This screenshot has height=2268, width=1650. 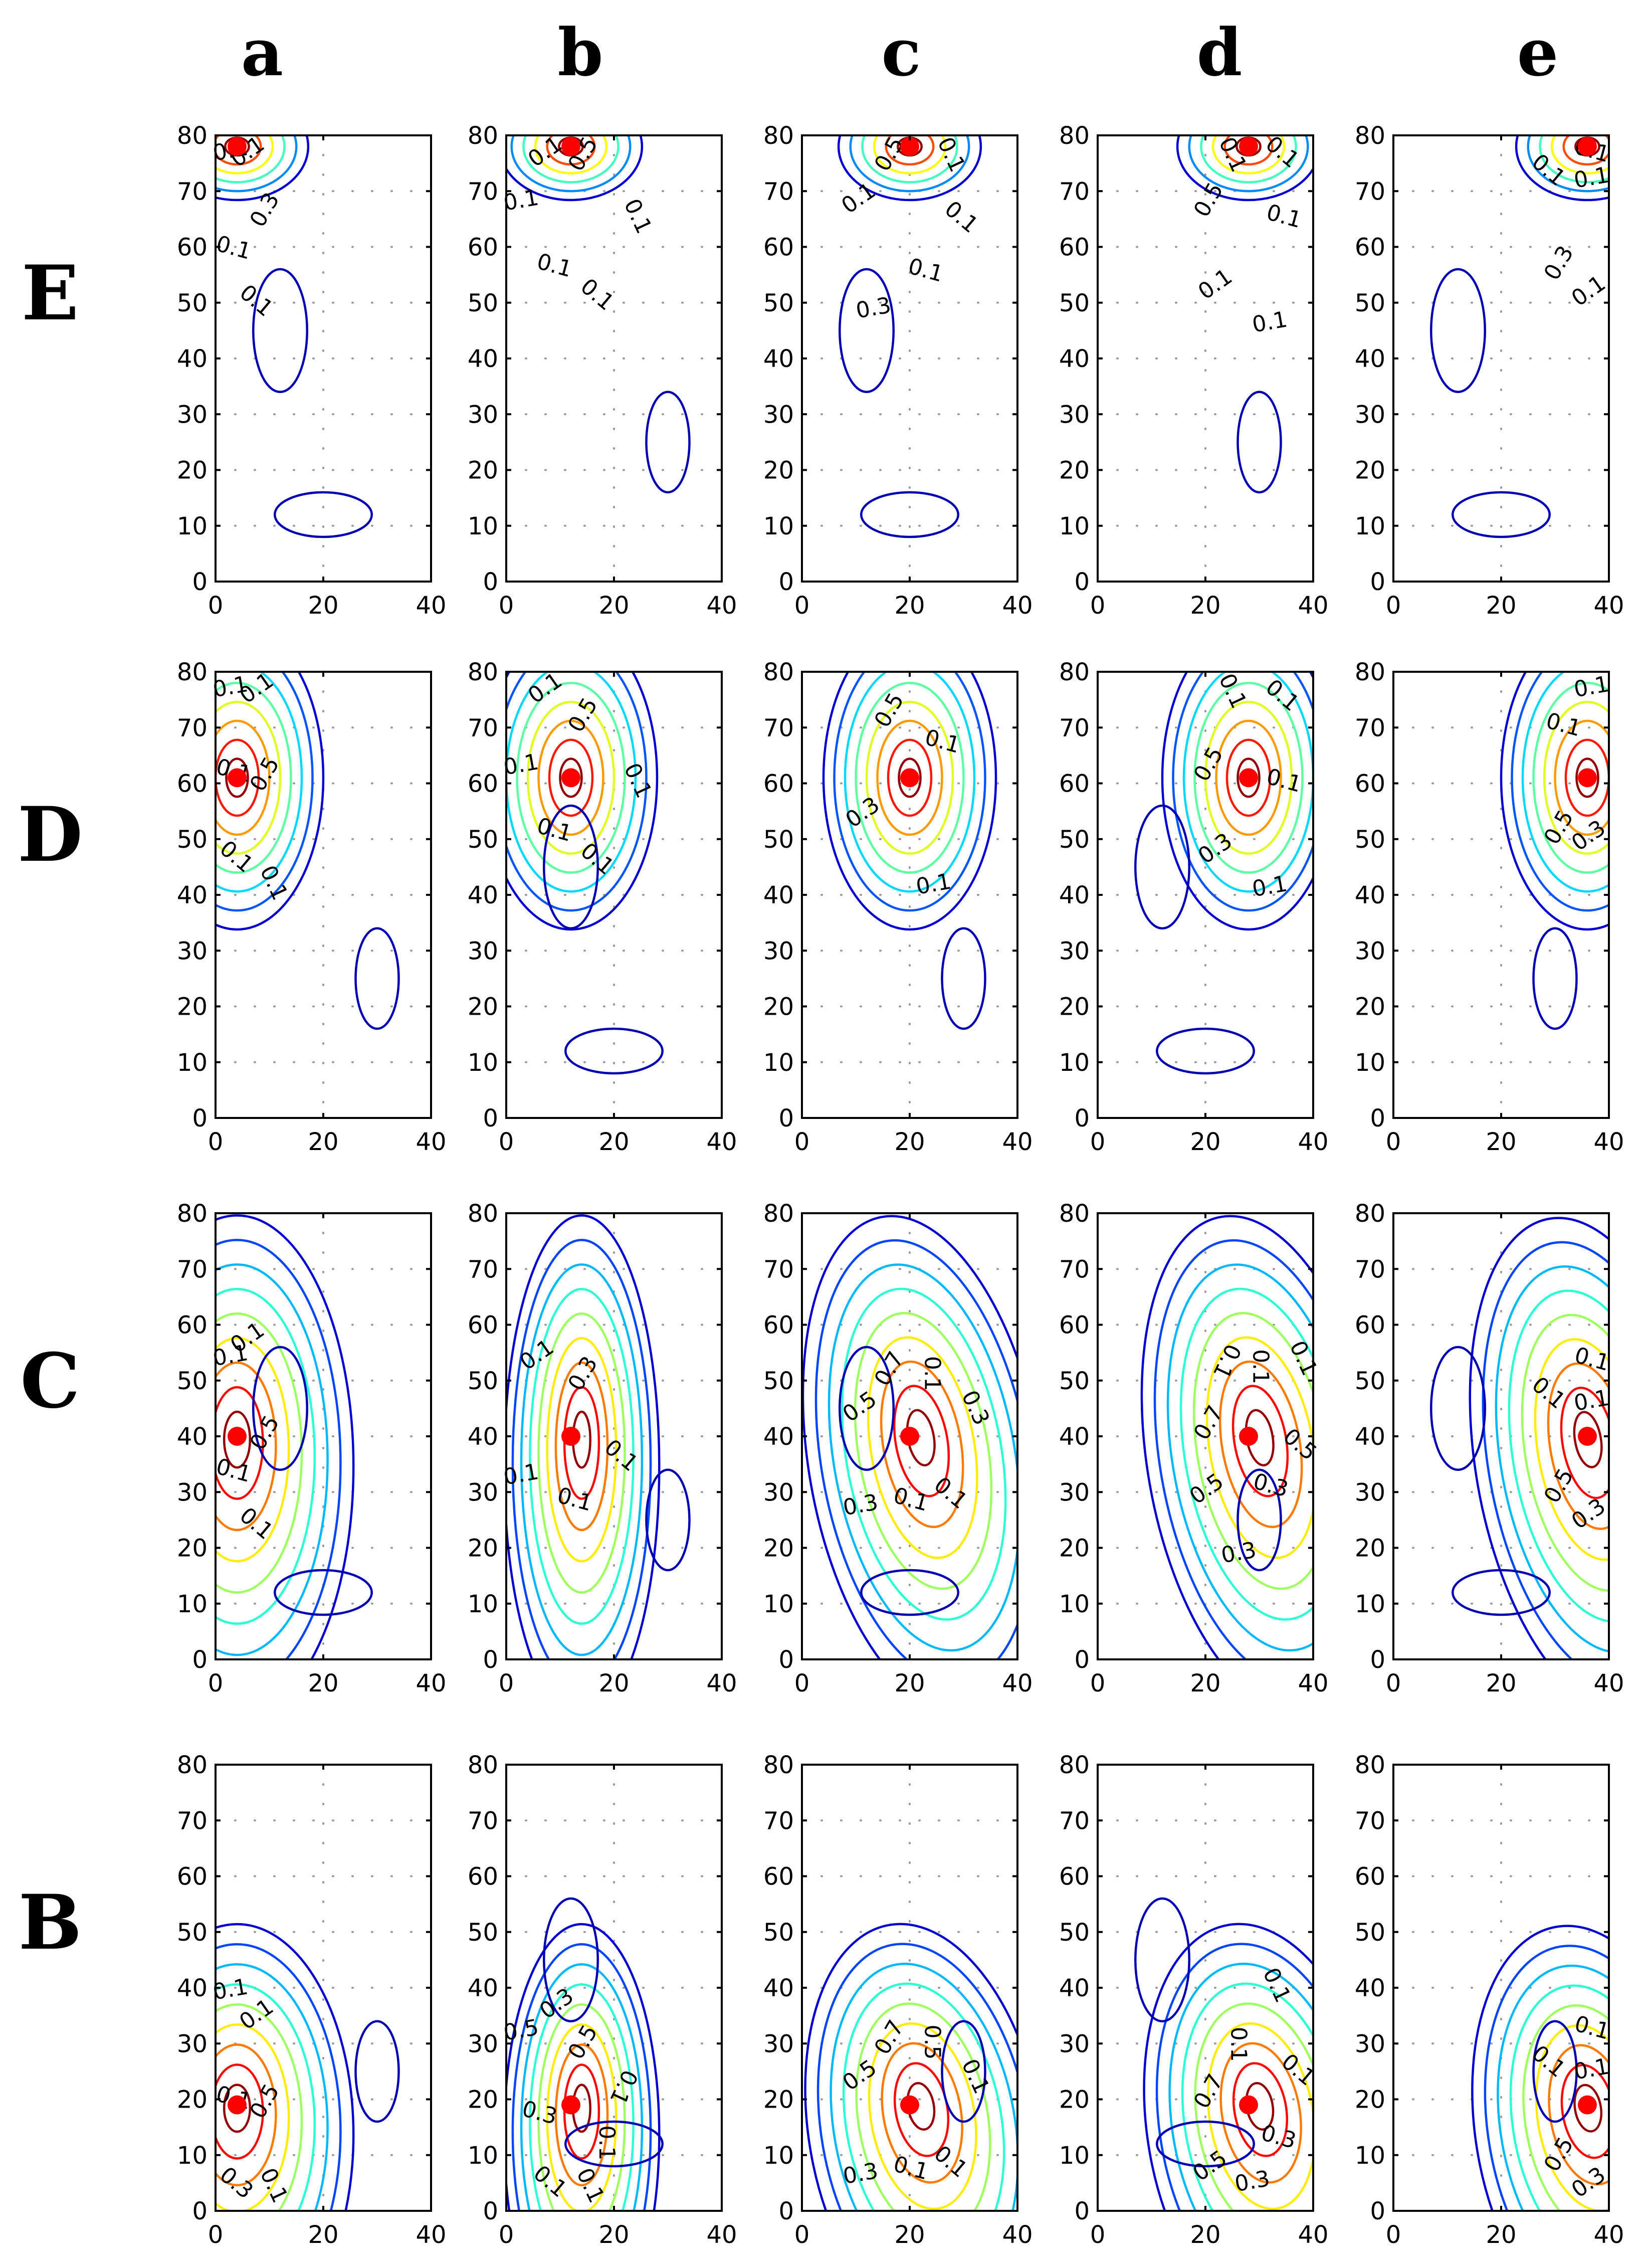 What do you see at coordinates (265, 2101) in the screenshot?
I see `contour-value-label: 0.5` at bounding box center [265, 2101].